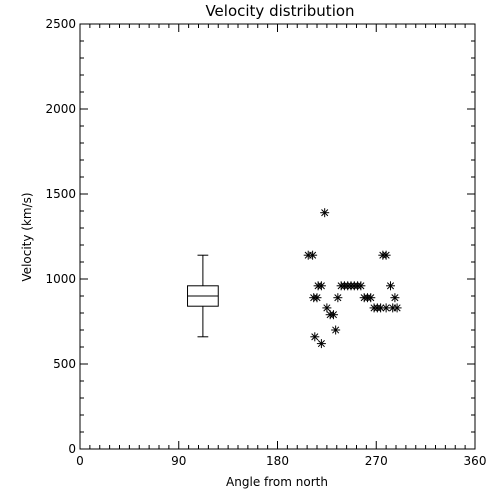  Describe the element at coordinates (60, 279) in the screenshot. I see `y-tick-label: 1000` at that location.